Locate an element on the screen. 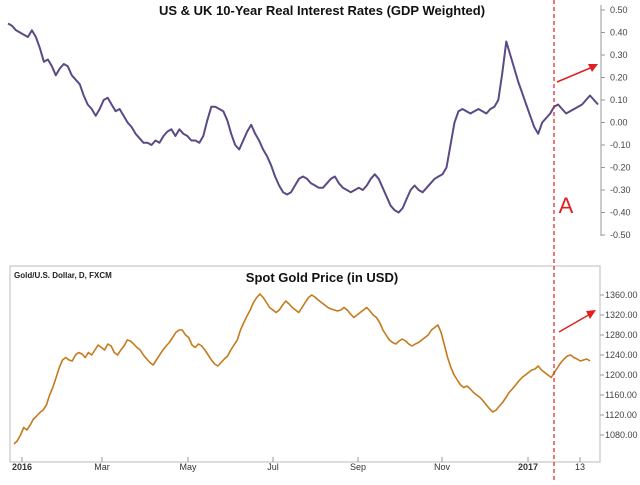 This screenshot has width=640, height=485. gold-price-x-tick-label: Nov is located at coordinates (442, 467).